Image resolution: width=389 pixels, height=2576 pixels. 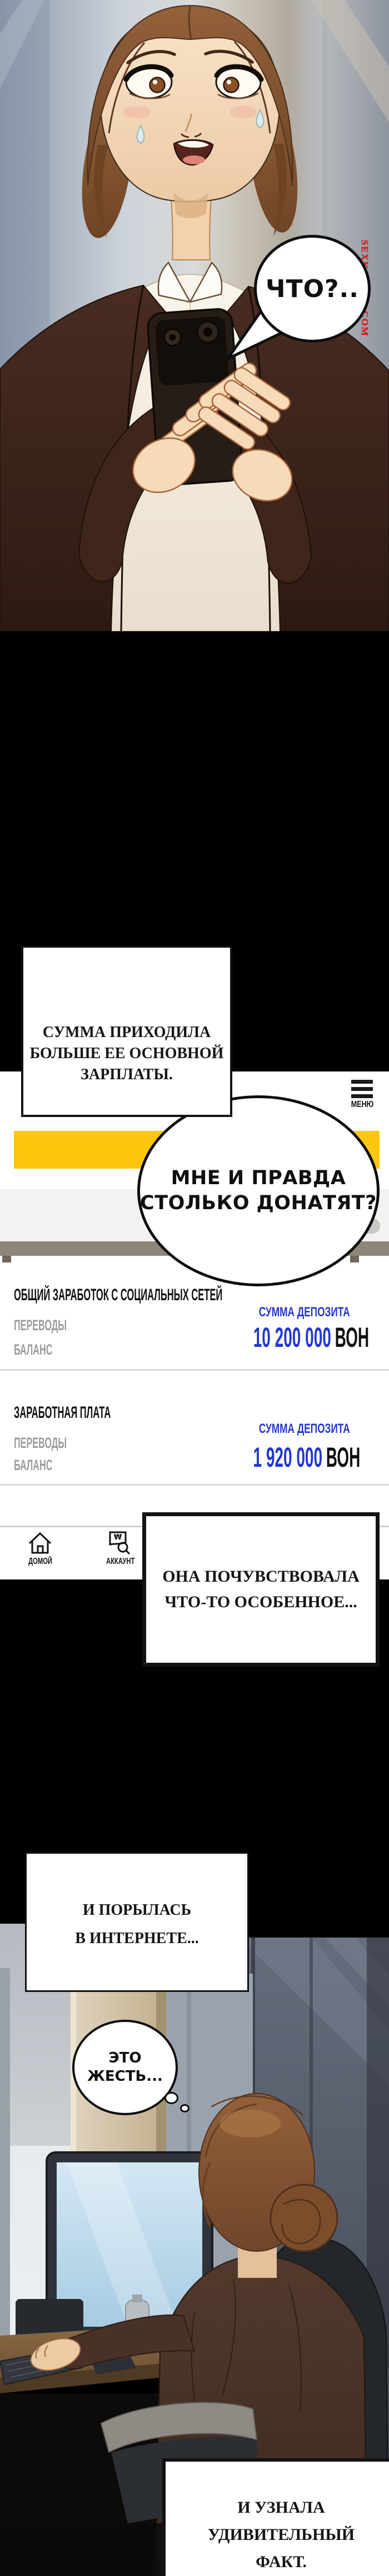 I want to click on deposit-amount: 10 200 000 ВОН, so click(x=311, y=1338).